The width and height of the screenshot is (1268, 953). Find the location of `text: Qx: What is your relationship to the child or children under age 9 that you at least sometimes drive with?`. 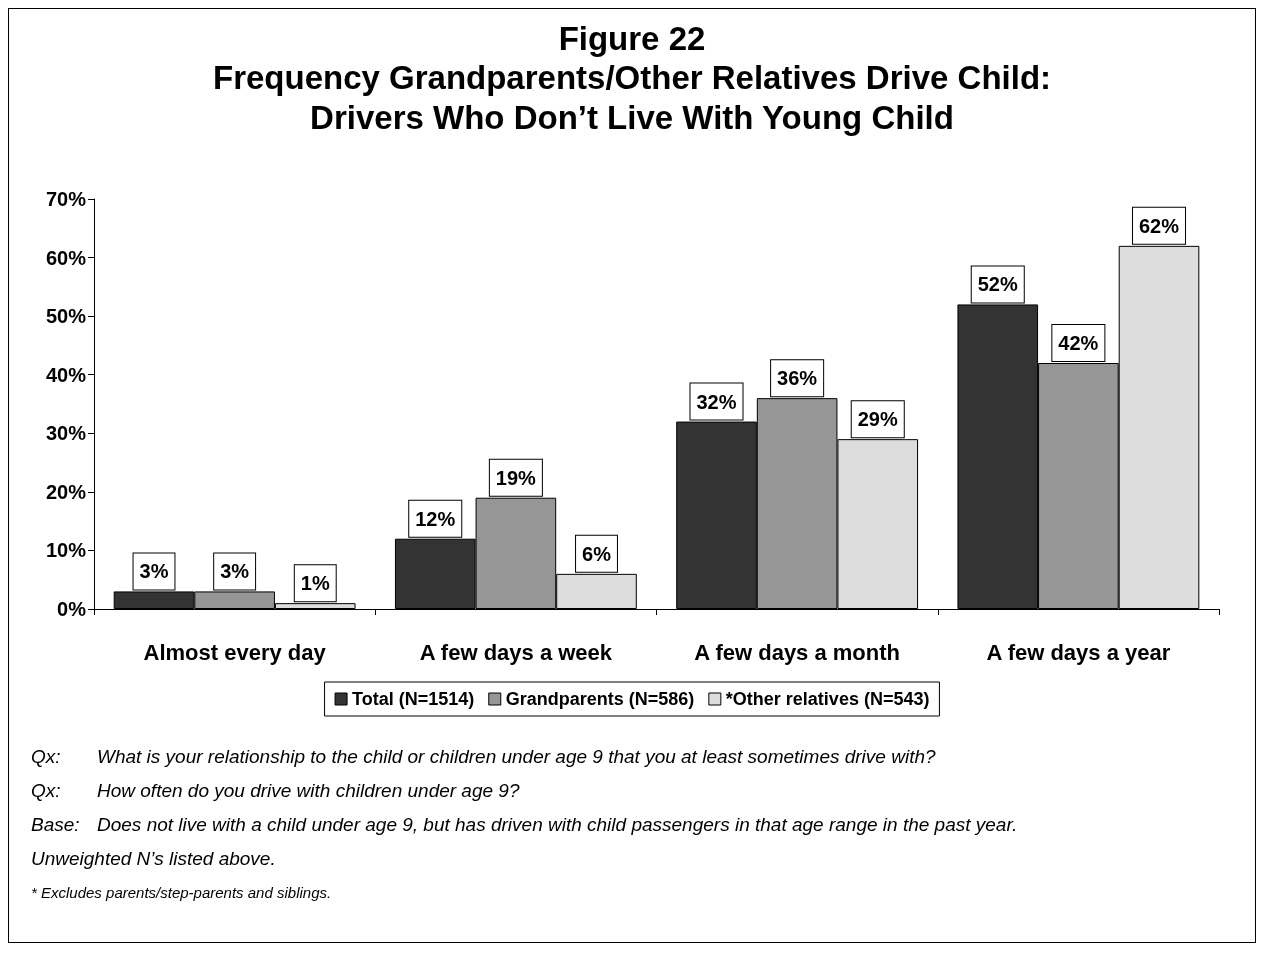

text: Qx: What is your relationship to the child or children under age 9 that you at least sometimes drive with? is located at coordinates (483, 756).